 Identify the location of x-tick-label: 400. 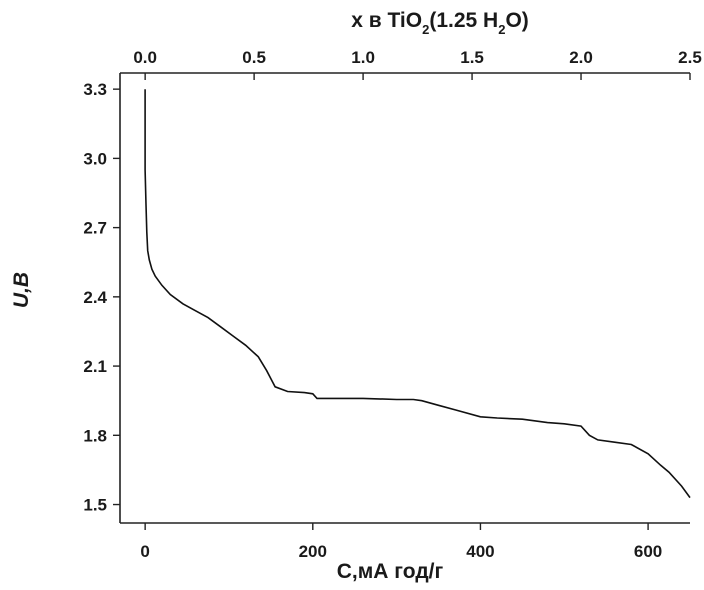
(480, 551).